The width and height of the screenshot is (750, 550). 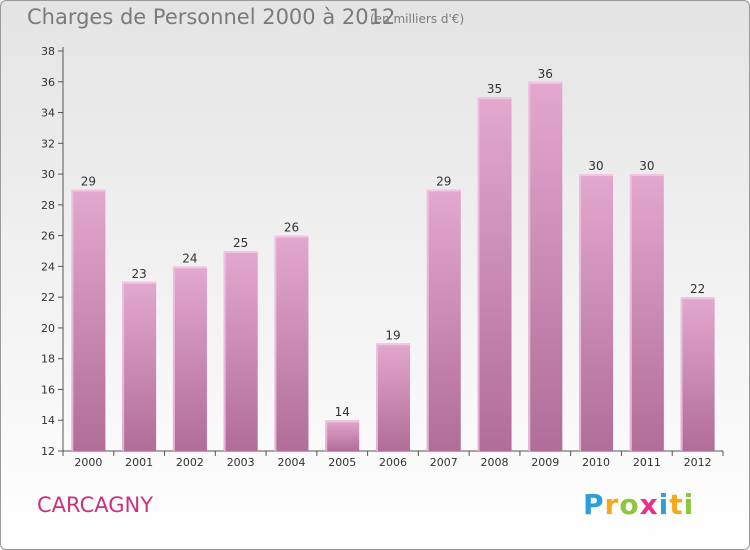 What do you see at coordinates (48, 174) in the screenshot?
I see `y-tick-label: 30` at bounding box center [48, 174].